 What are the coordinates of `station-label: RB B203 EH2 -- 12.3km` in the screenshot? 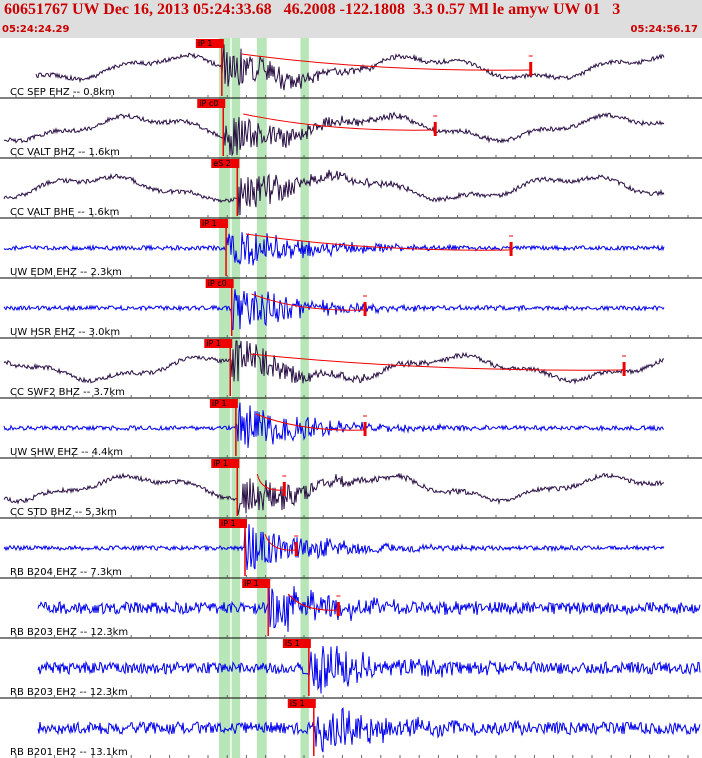 It's located at (69, 692).